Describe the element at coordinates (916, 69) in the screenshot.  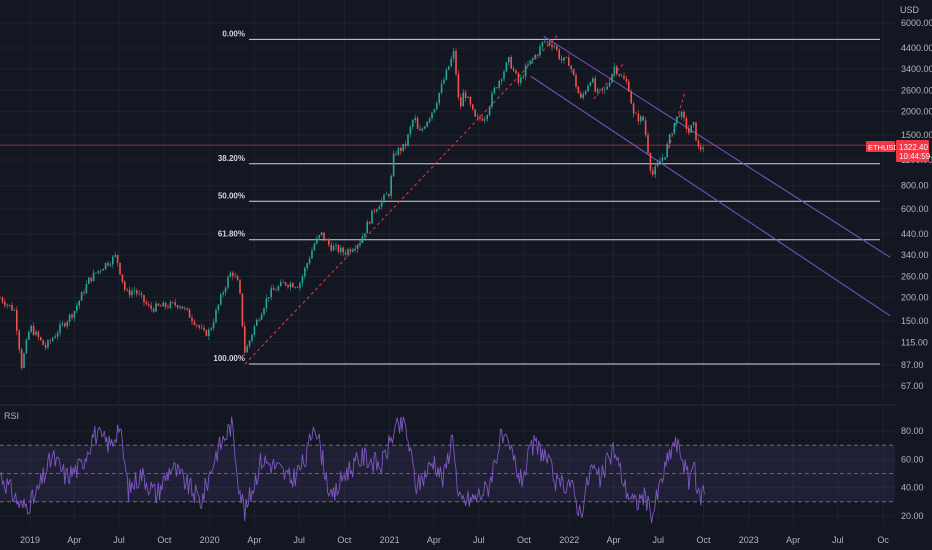
I see `price-tick-label: 3400.00` at that location.